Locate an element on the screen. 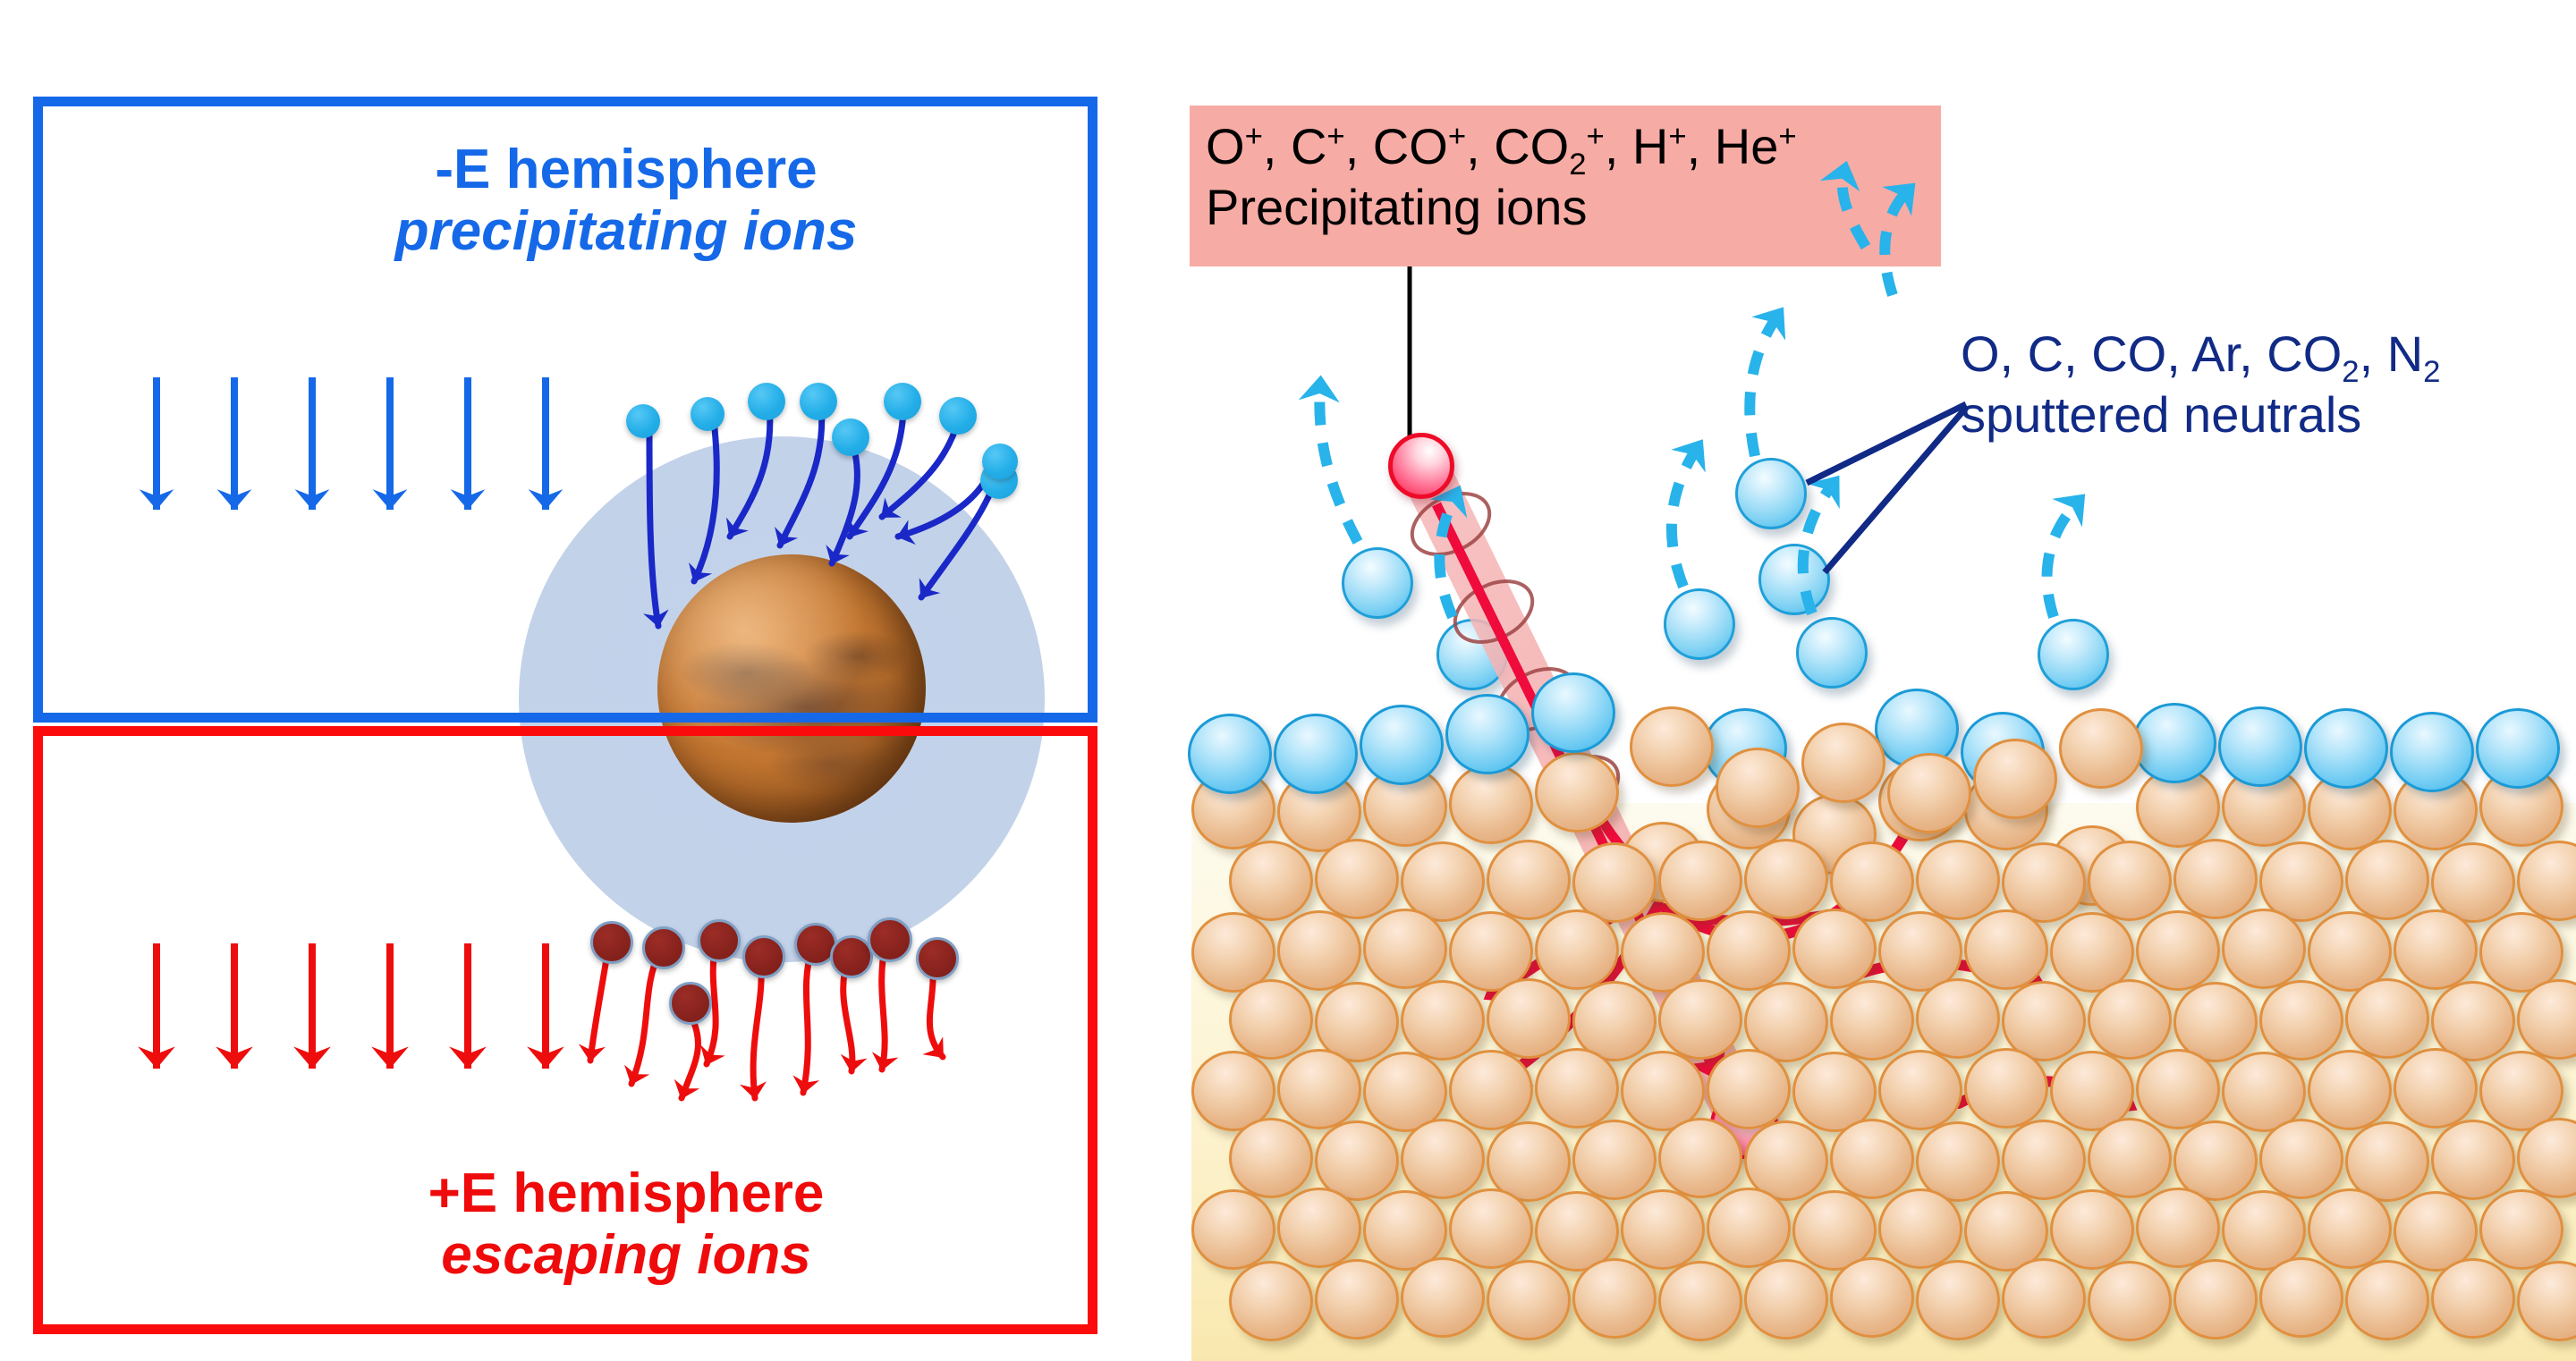 This screenshot has width=2576, height=1361. escaping-ions-caption: +E hemisphere escaping ions is located at coordinates (626, 1224).